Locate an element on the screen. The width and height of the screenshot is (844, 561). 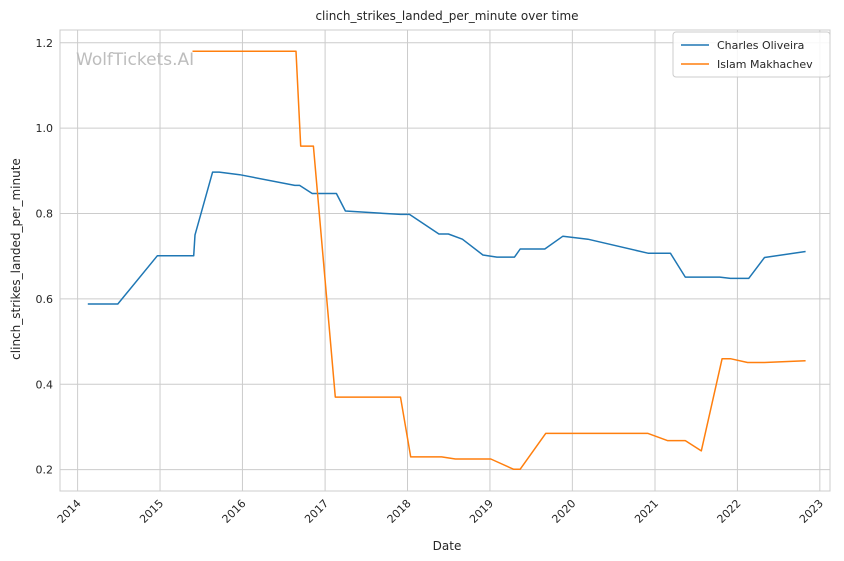
y-axis-label: clinch_strikes_landed_per_minute is located at coordinates (16, 259).